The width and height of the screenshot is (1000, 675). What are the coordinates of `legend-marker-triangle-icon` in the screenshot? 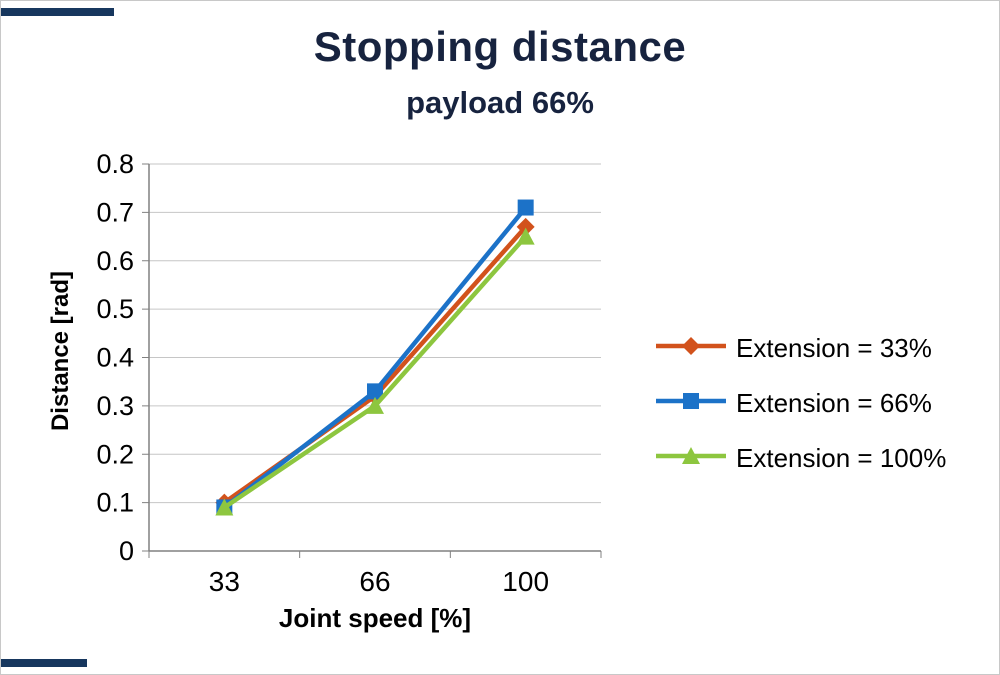 It's located at (691, 458).